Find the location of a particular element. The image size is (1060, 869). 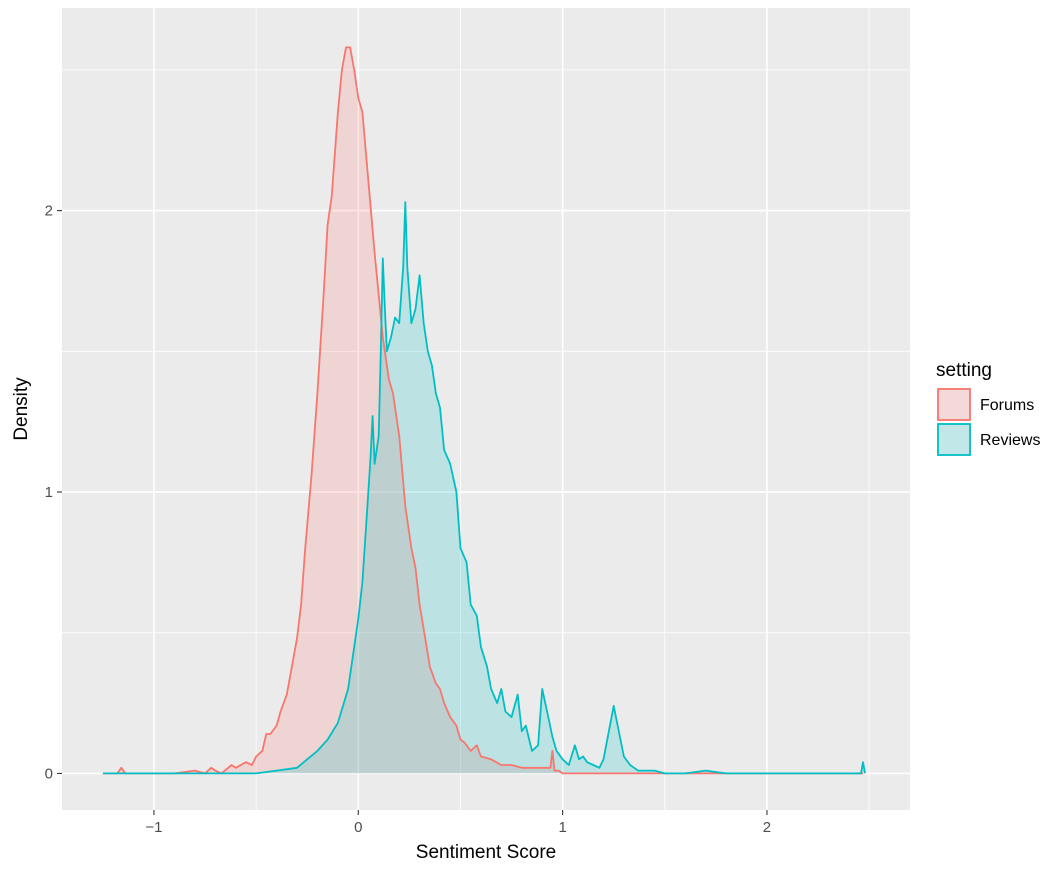

legend-label-forums: Forums is located at coordinates (1007, 405).